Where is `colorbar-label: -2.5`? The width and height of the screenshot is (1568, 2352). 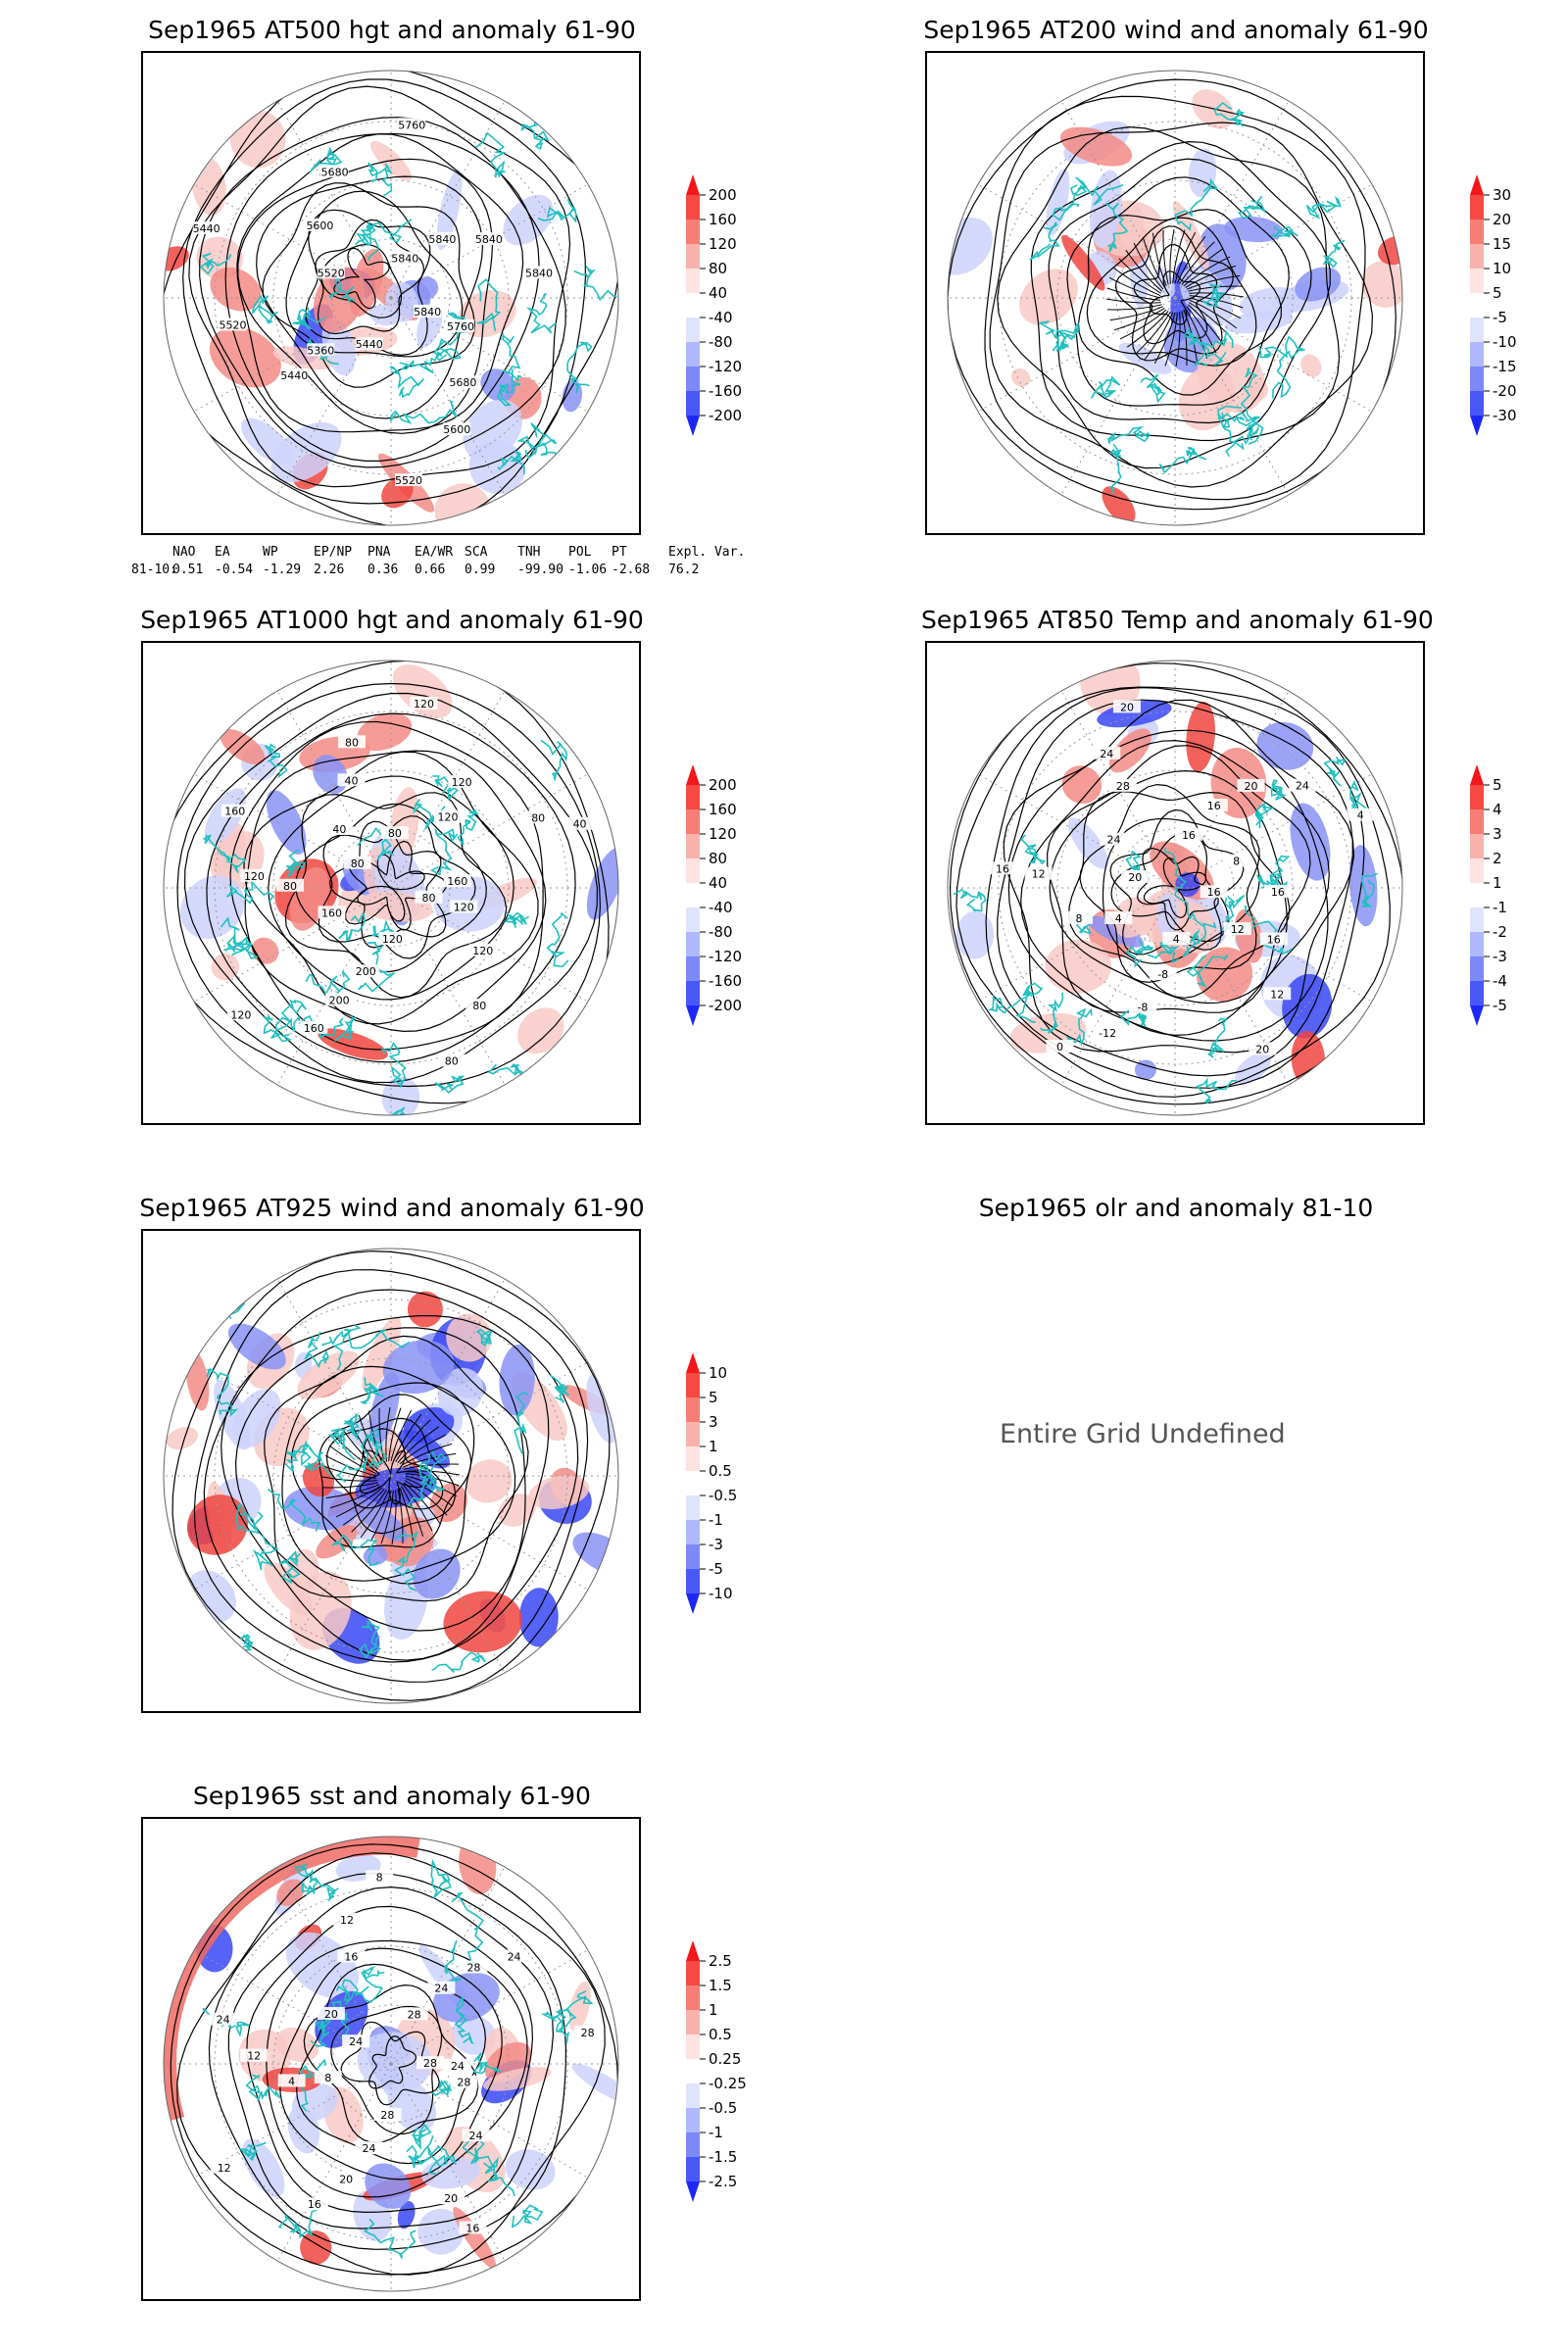 colorbar-label: -2.5 is located at coordinates (723, 2181).